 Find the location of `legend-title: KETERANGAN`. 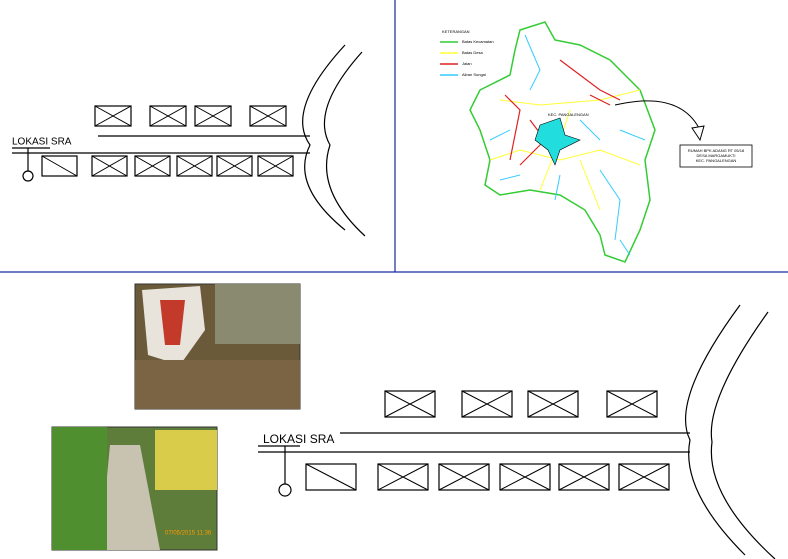

legend-title: KETERANGAN is located at coordinates (456, 31).